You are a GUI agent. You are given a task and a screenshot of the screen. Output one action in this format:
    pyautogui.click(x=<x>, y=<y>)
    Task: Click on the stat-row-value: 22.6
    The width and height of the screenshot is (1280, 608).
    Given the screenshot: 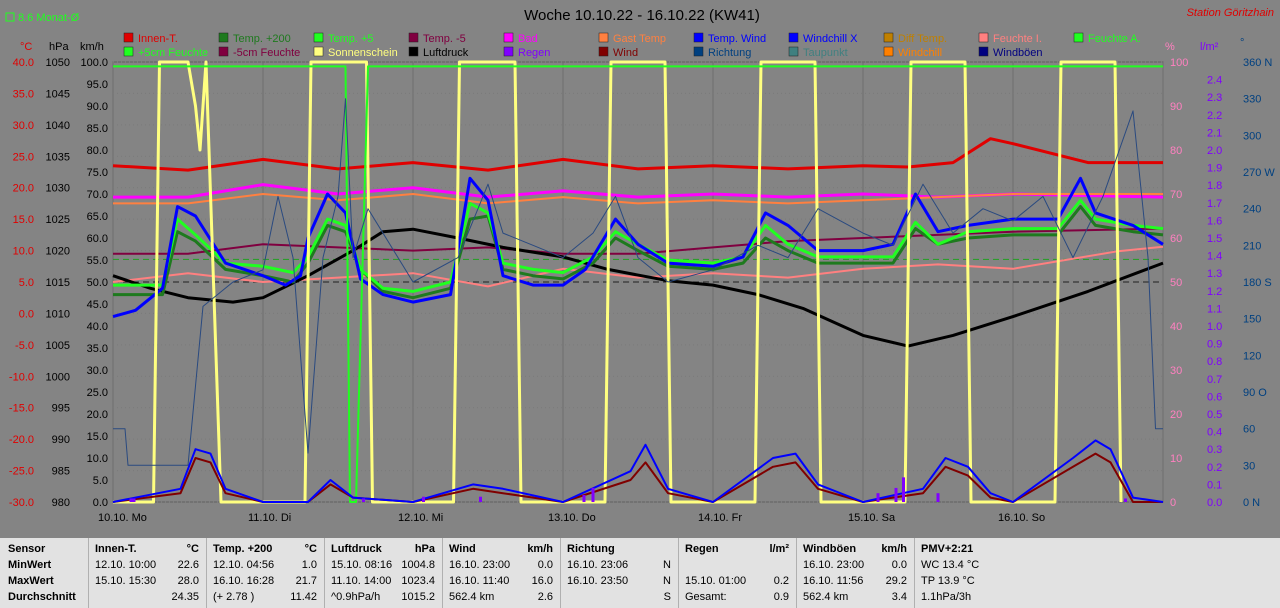 What is the action you would take?
    pyautogui.click(x=188, y=565)
    